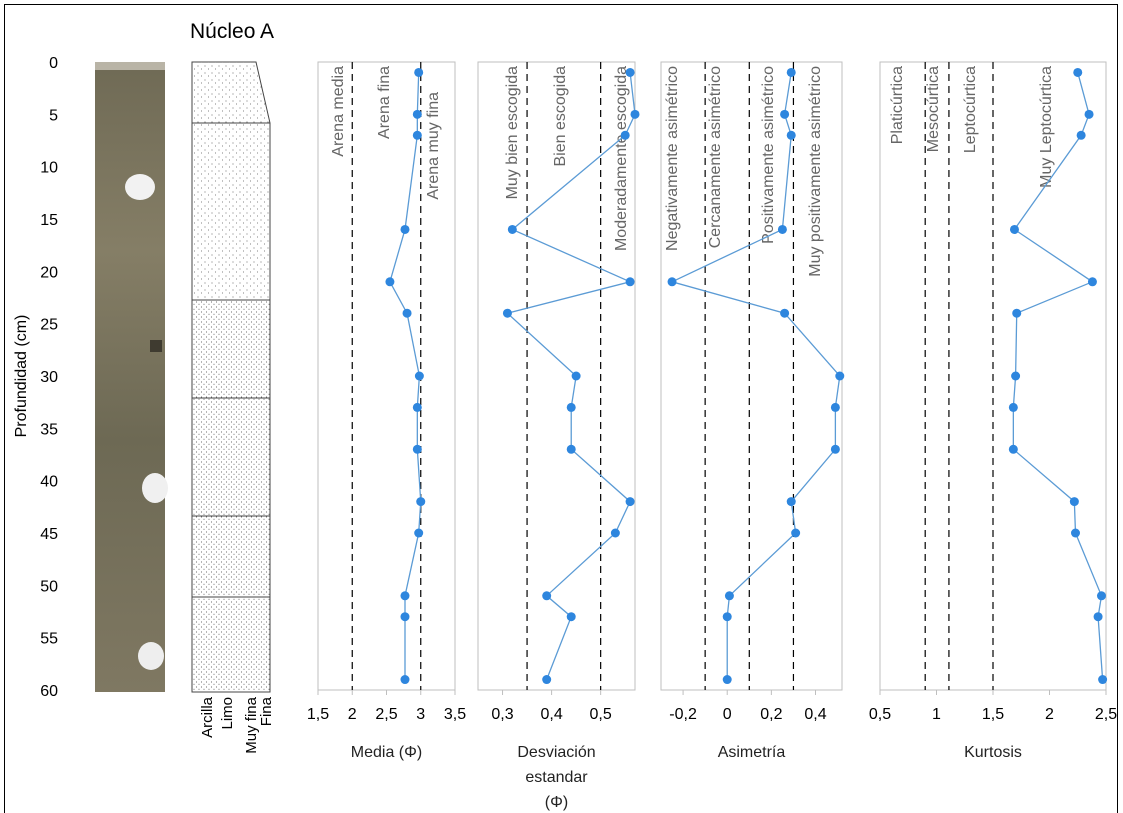 This screenshot has height=813, width=1123. I want to click on y-tick-label: 35, so click(49, 429).